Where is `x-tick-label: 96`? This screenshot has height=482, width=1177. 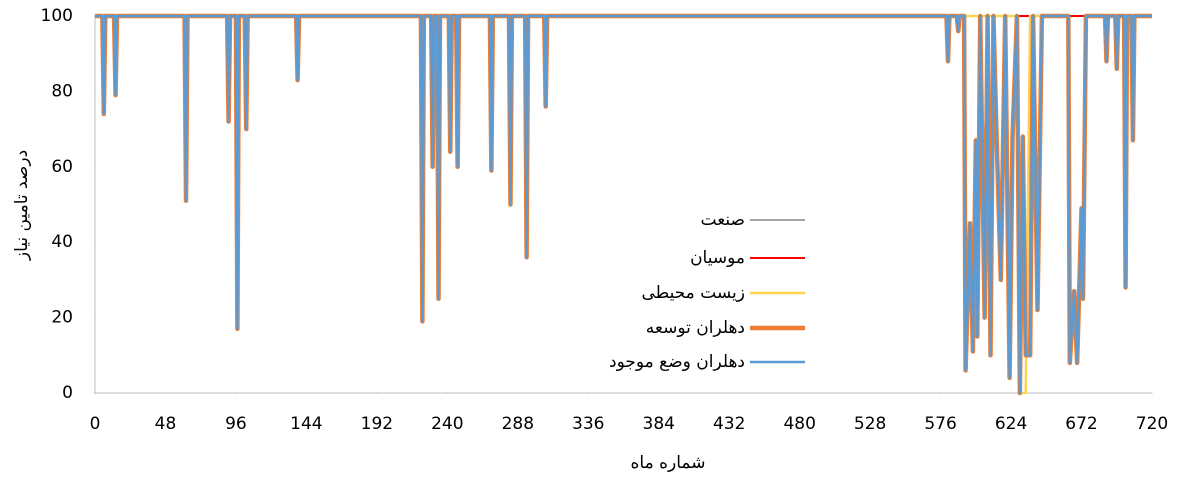 x-tick-label: 96 is located at coordinates (236, 424).